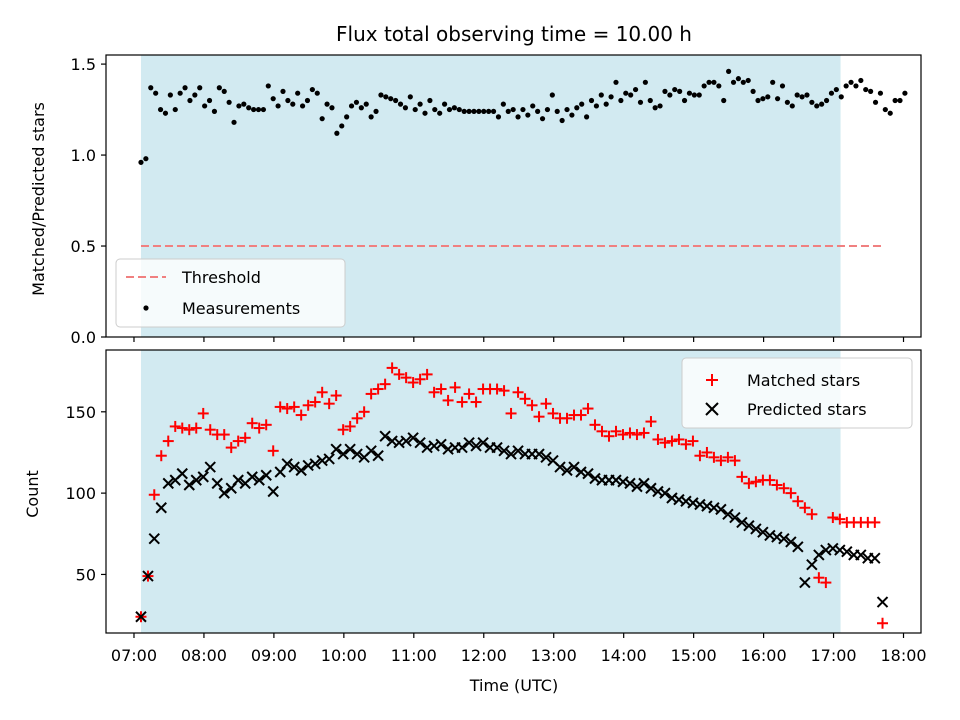  I want to click on y-tick-label: 50, so click(86, 574).